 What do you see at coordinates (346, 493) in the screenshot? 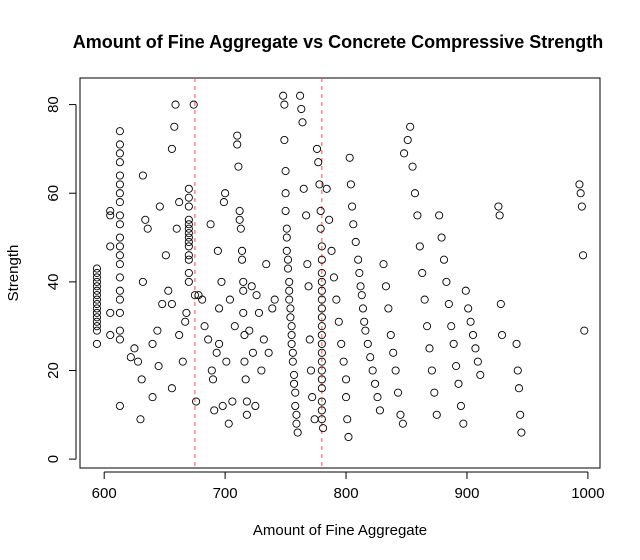
I see `x-tick-label: 800` at bounding box center [346, 493].